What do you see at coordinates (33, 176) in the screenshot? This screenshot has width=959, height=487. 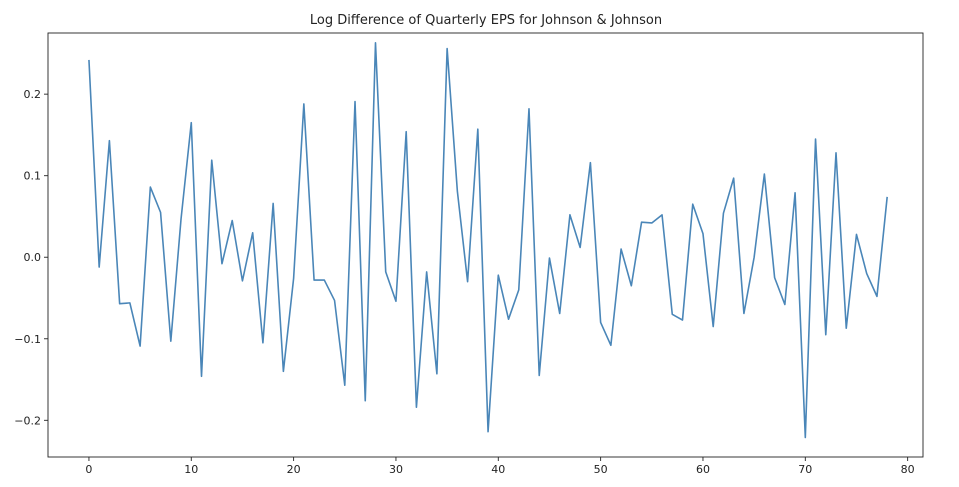 I see `y-tick-label: 0.1` at bounding box center [33, 176].